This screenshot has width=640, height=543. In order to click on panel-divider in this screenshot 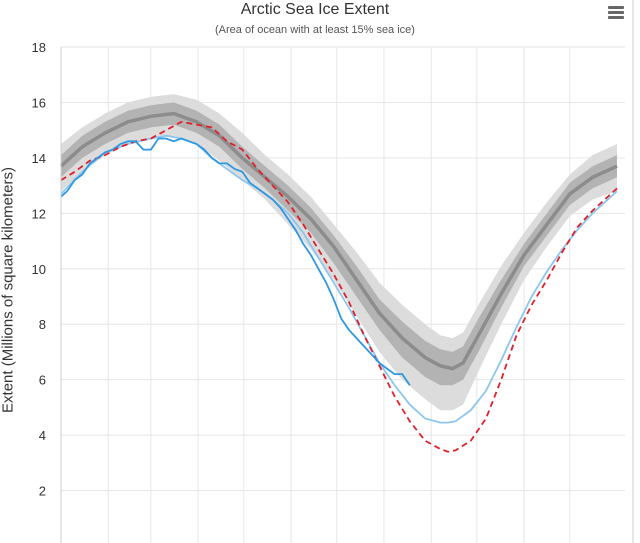, I will do `click(633, 271)`.